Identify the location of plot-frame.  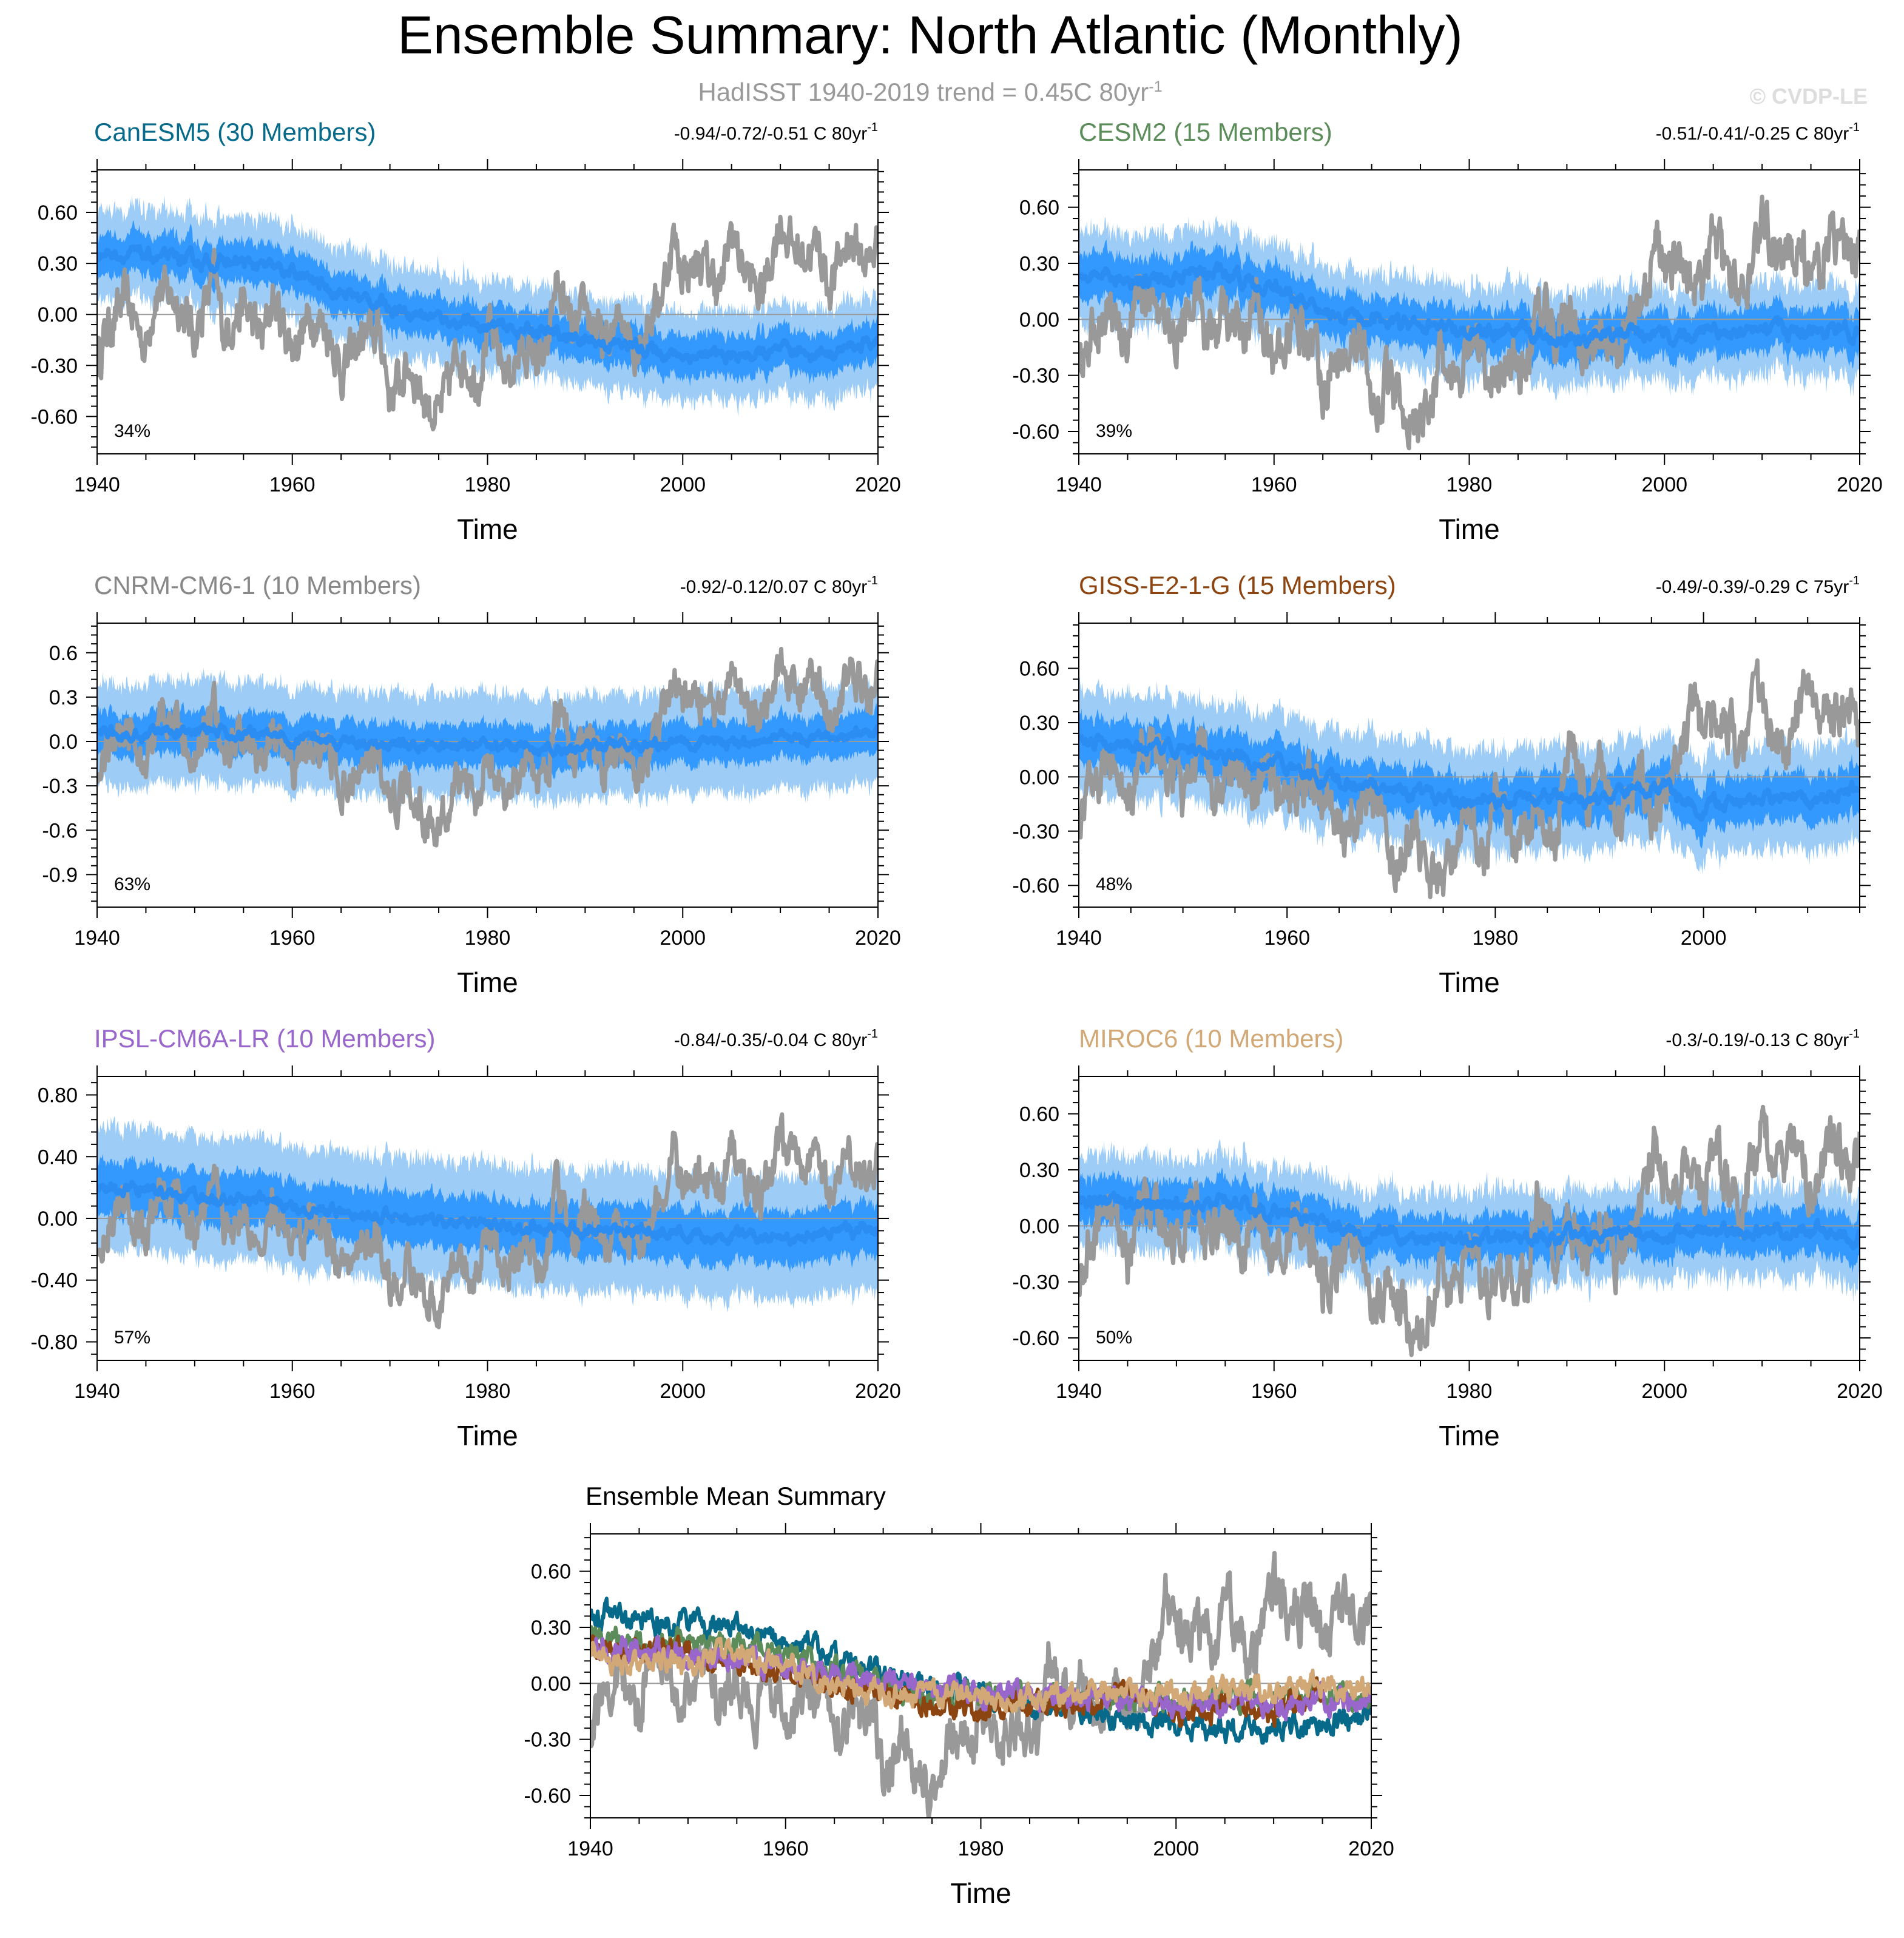
(1469, 766).